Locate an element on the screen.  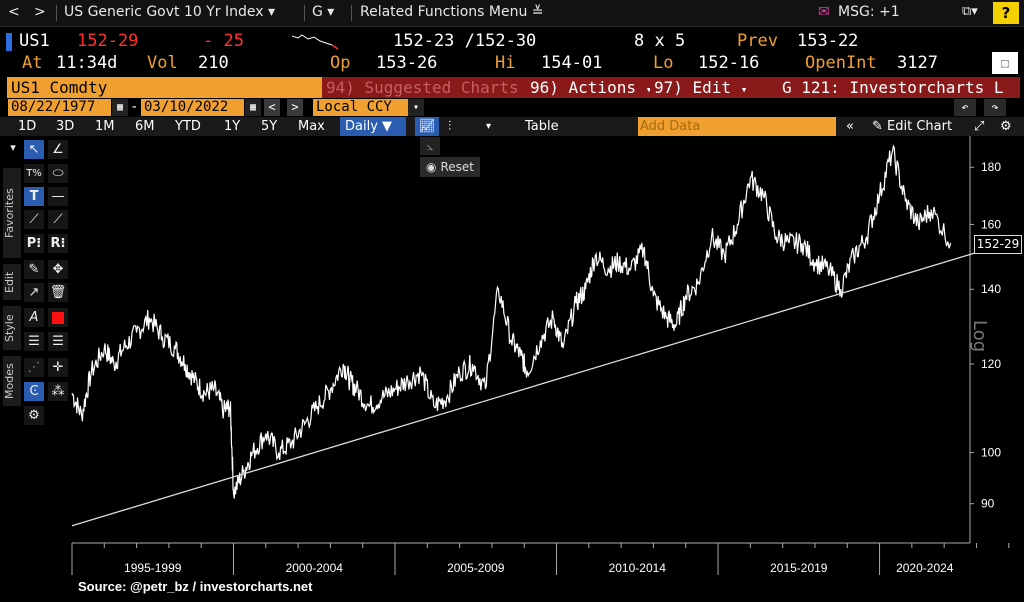
collapse-icon: « is located at coordinates (850, 126).